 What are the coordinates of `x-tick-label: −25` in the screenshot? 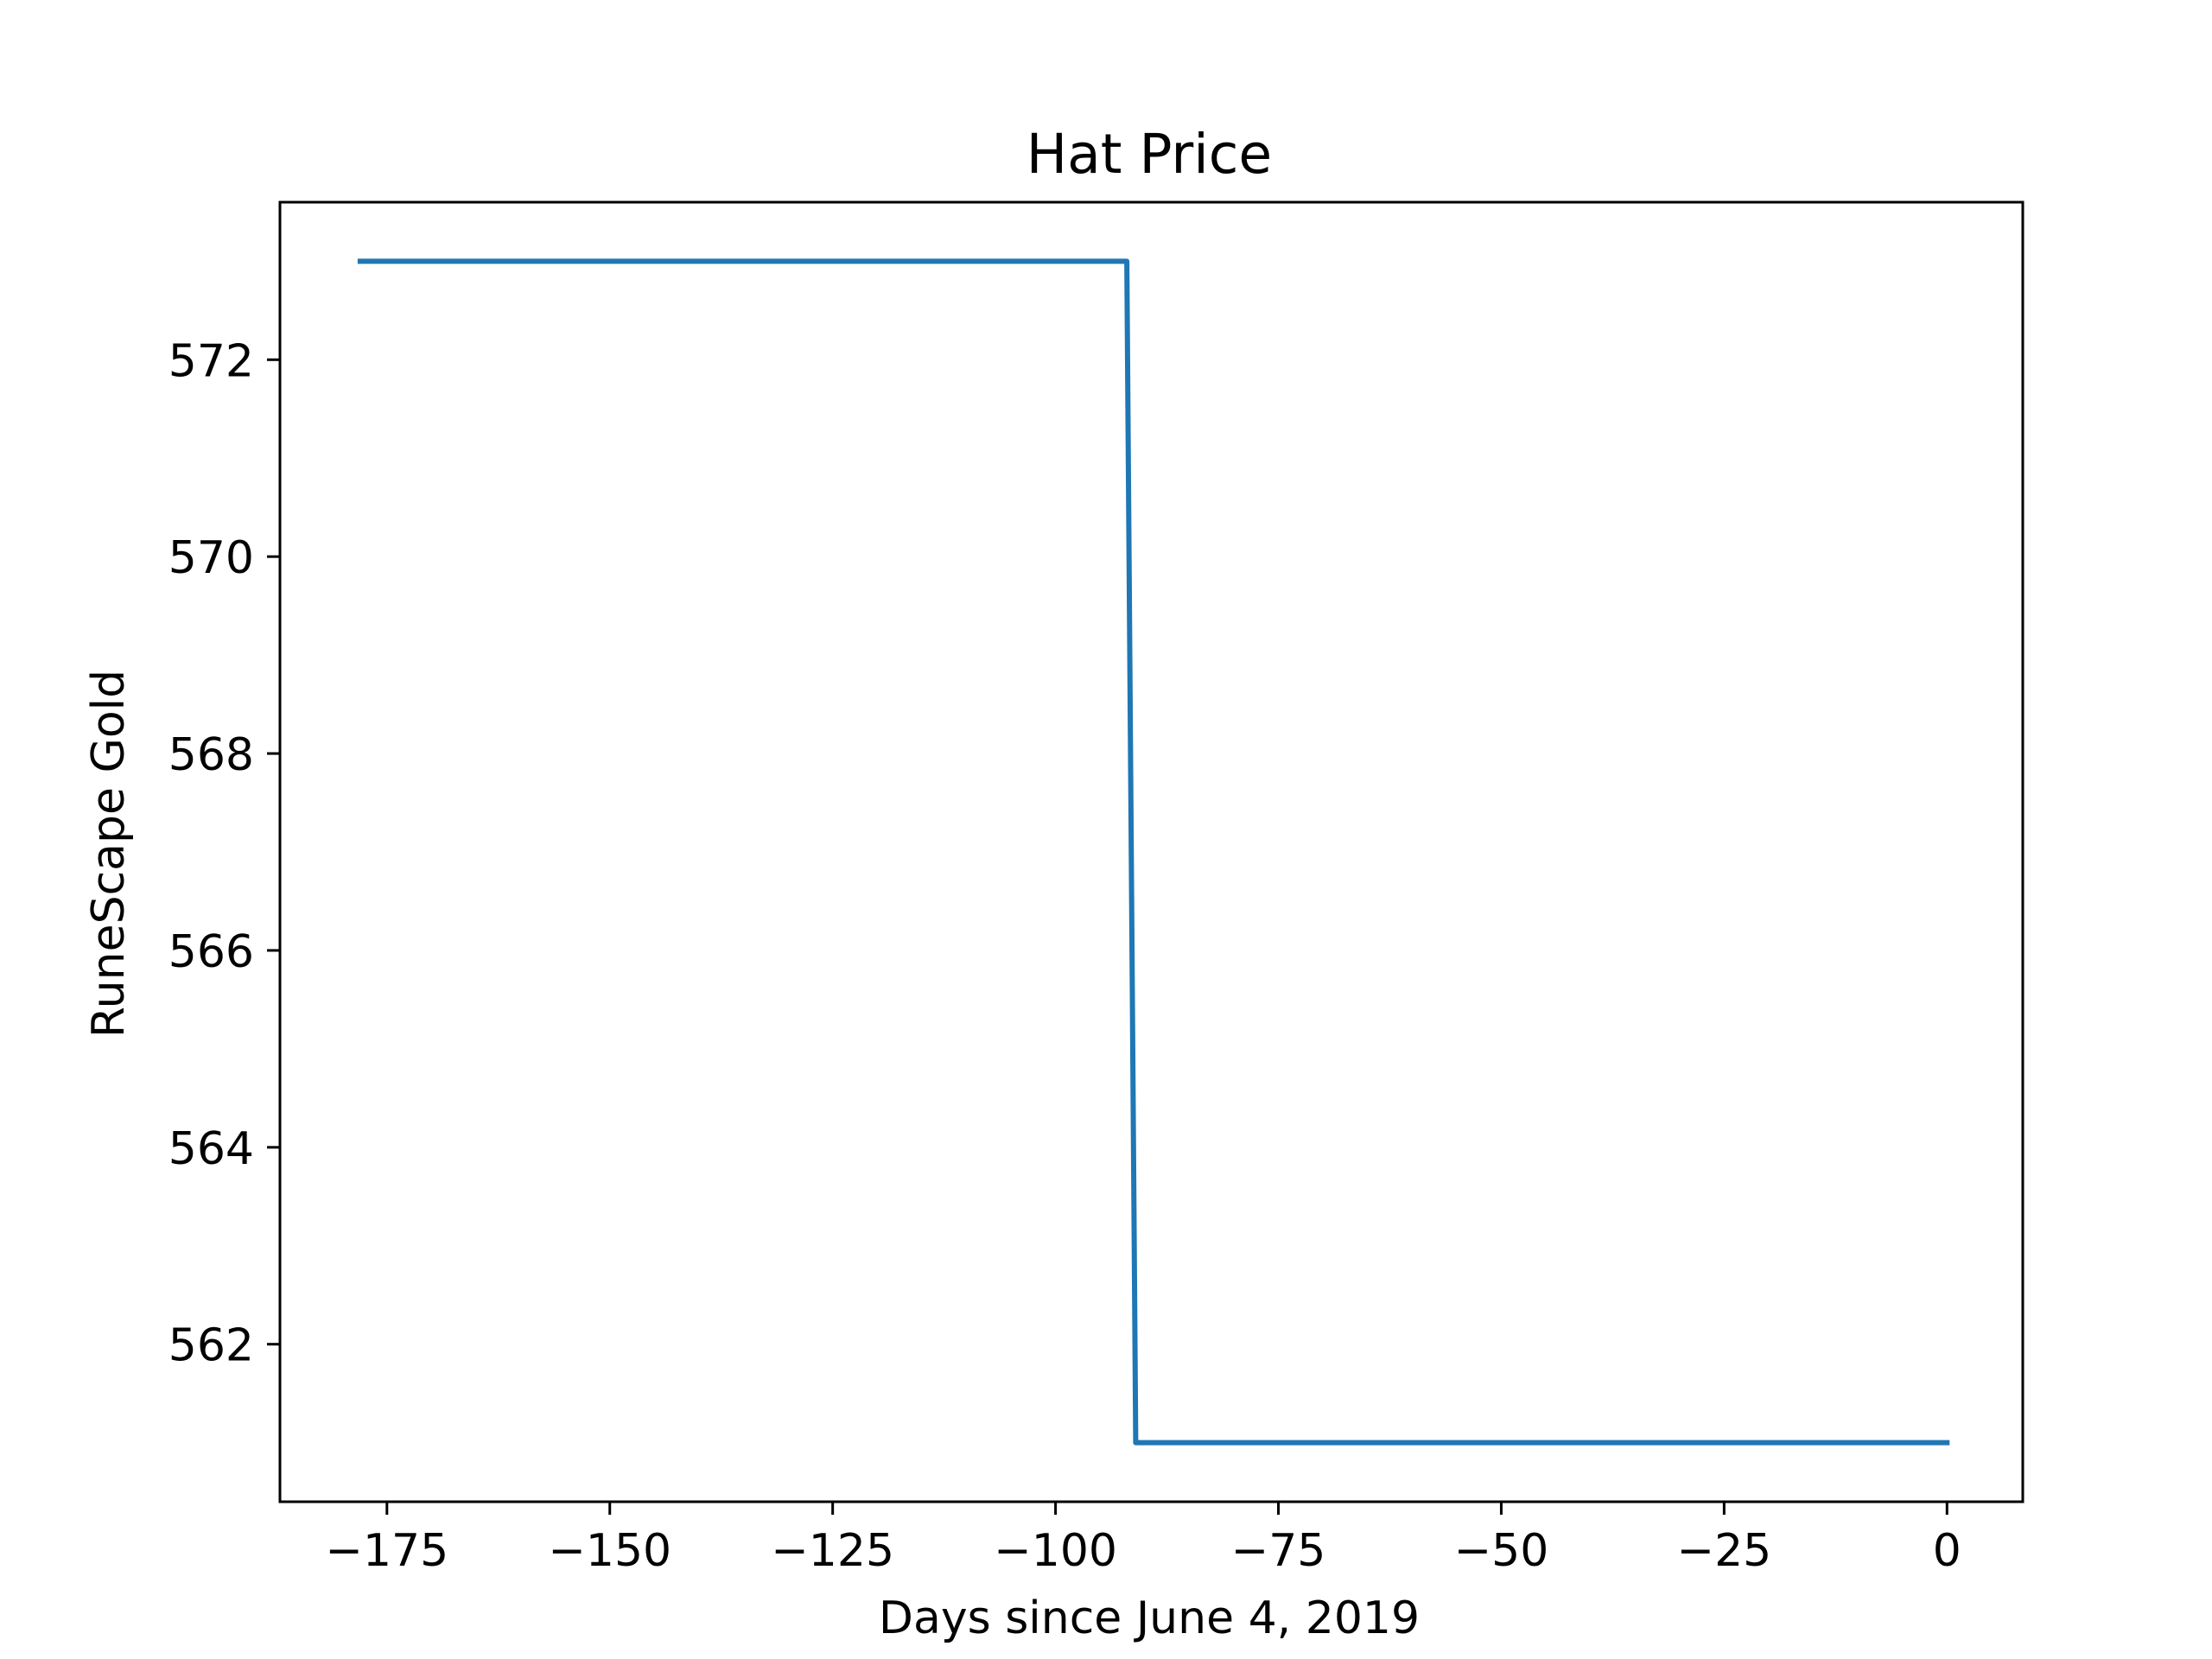 It's located at (1724, 1551).